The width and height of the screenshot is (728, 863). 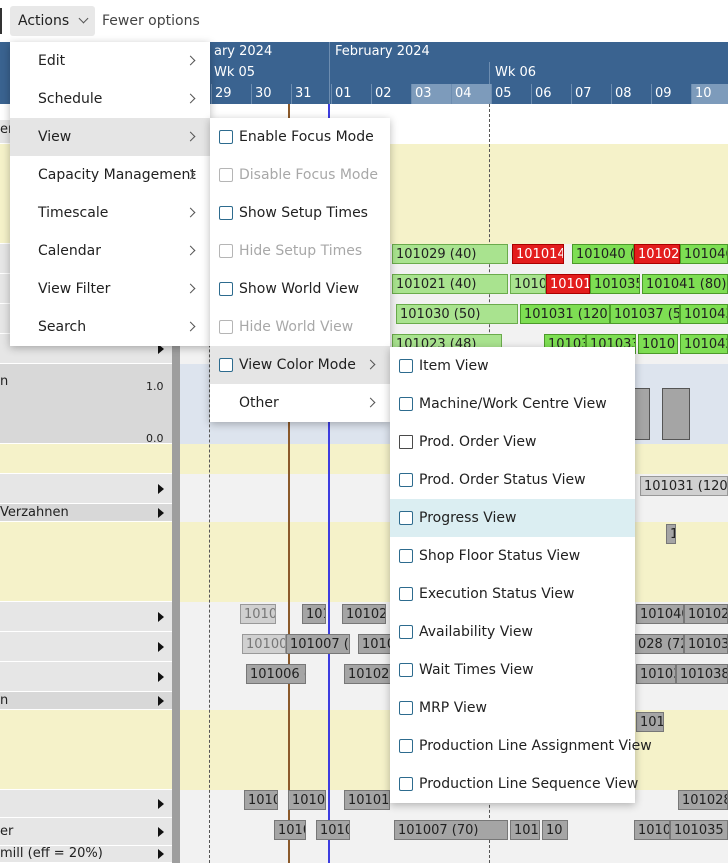 I want to click on menu-item-execution-status-view: Execution Status View, so click(x=512, y=594).